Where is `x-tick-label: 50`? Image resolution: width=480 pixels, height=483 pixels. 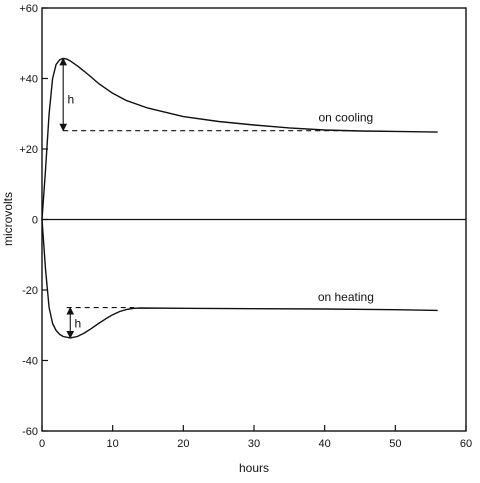 x-tick-label: 50 is located at coordinates (395, 444).